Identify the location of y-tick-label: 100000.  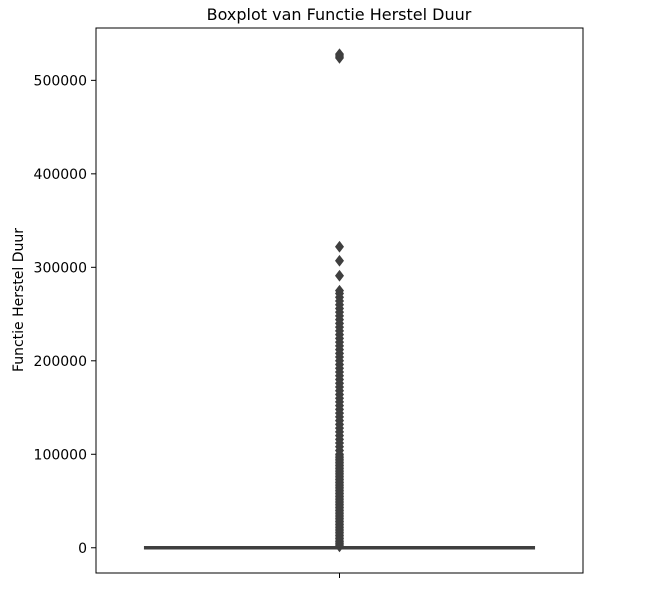
(60, 455).